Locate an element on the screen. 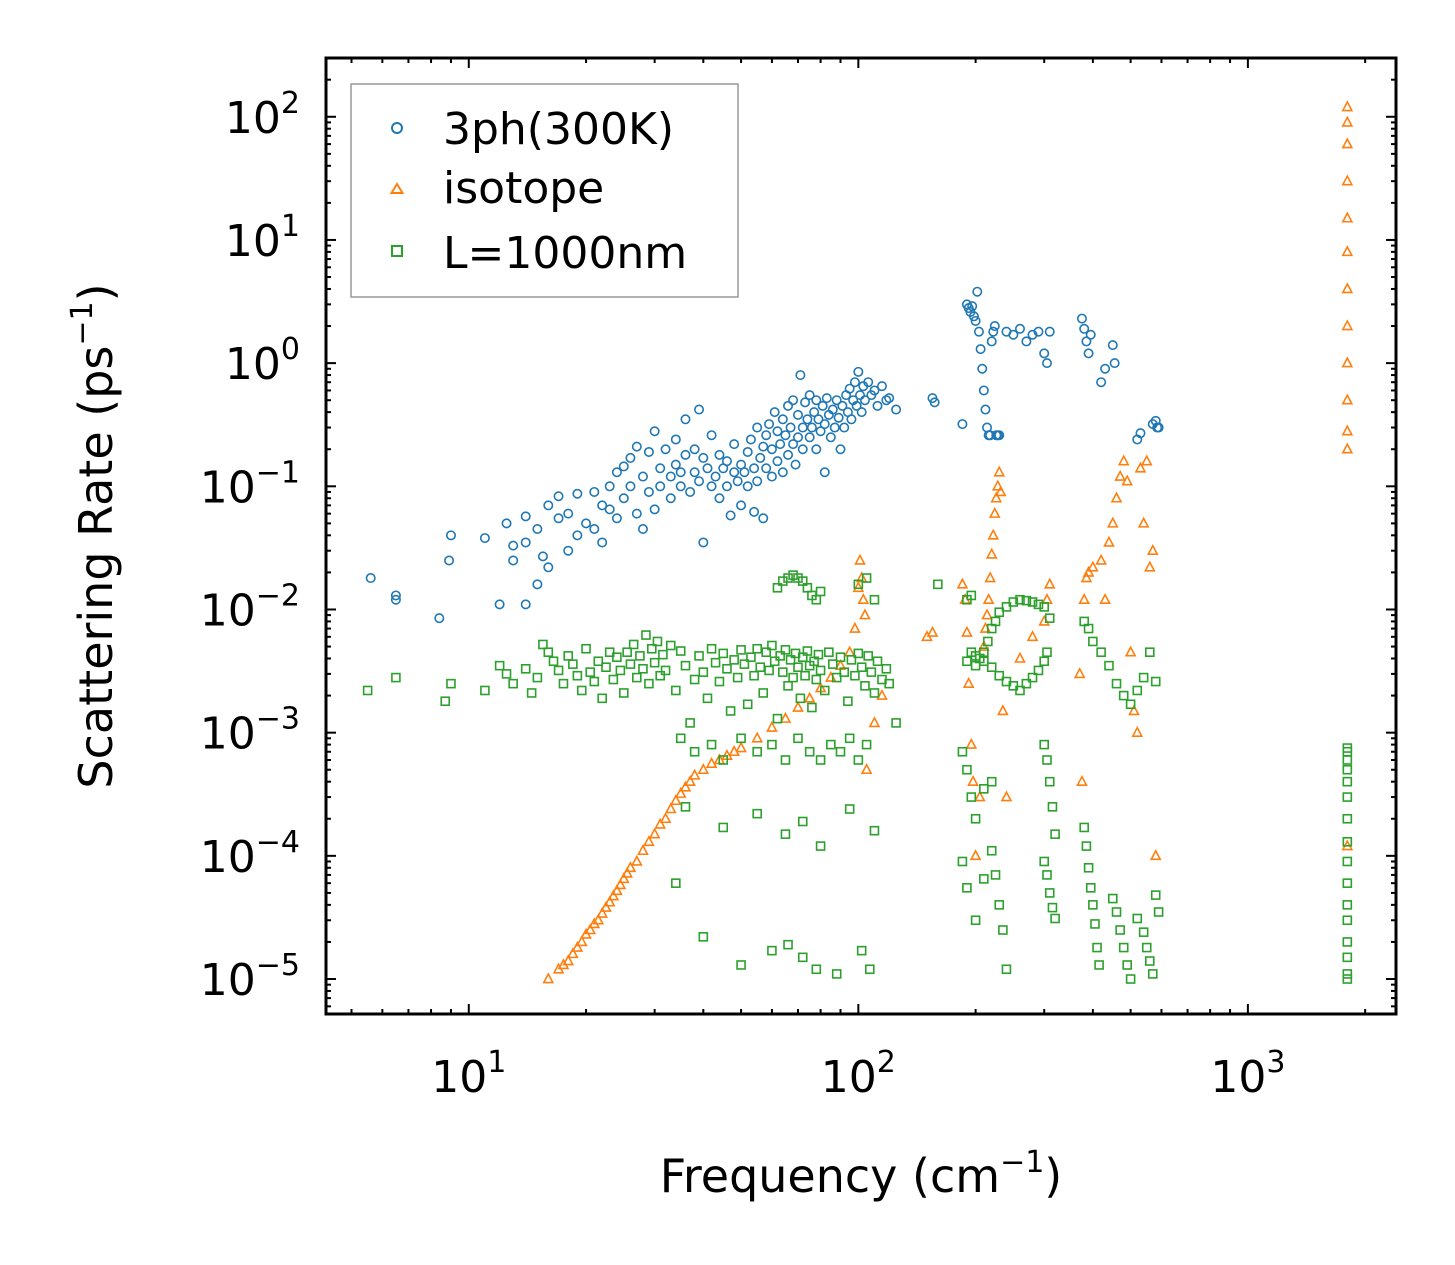 The image size is (1455, 1265). legend-label-3ph: 3ph(300K) is located at coordinates (558, 129).